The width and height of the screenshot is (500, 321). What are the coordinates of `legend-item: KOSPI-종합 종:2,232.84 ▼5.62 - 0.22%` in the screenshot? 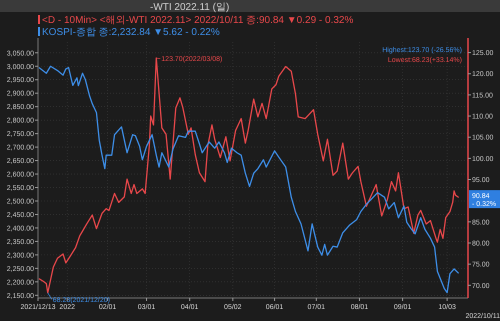 It's located at (129, 32).